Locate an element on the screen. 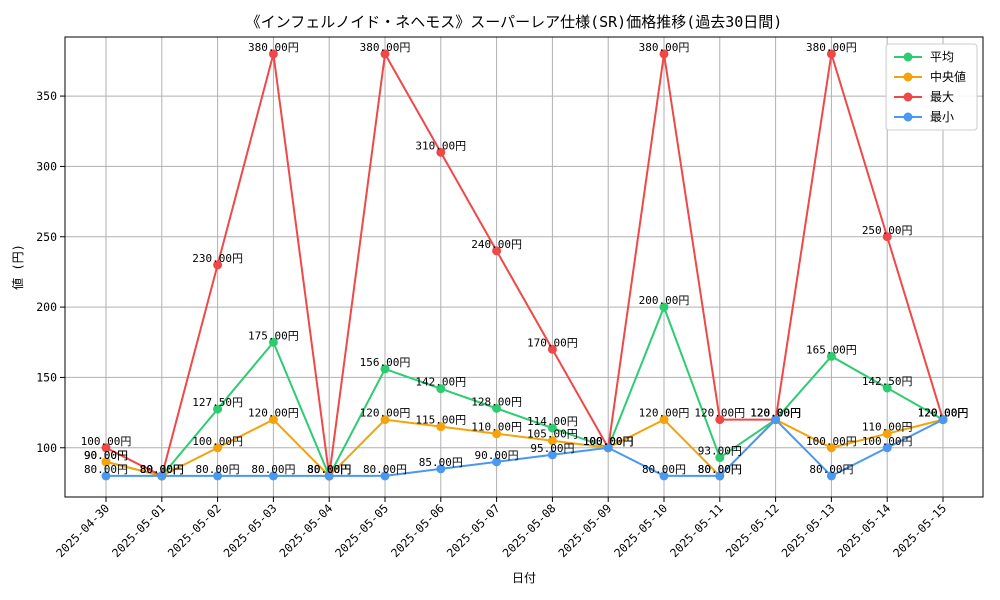  y-tick-label: 200 is located at coordinates (46, 307).